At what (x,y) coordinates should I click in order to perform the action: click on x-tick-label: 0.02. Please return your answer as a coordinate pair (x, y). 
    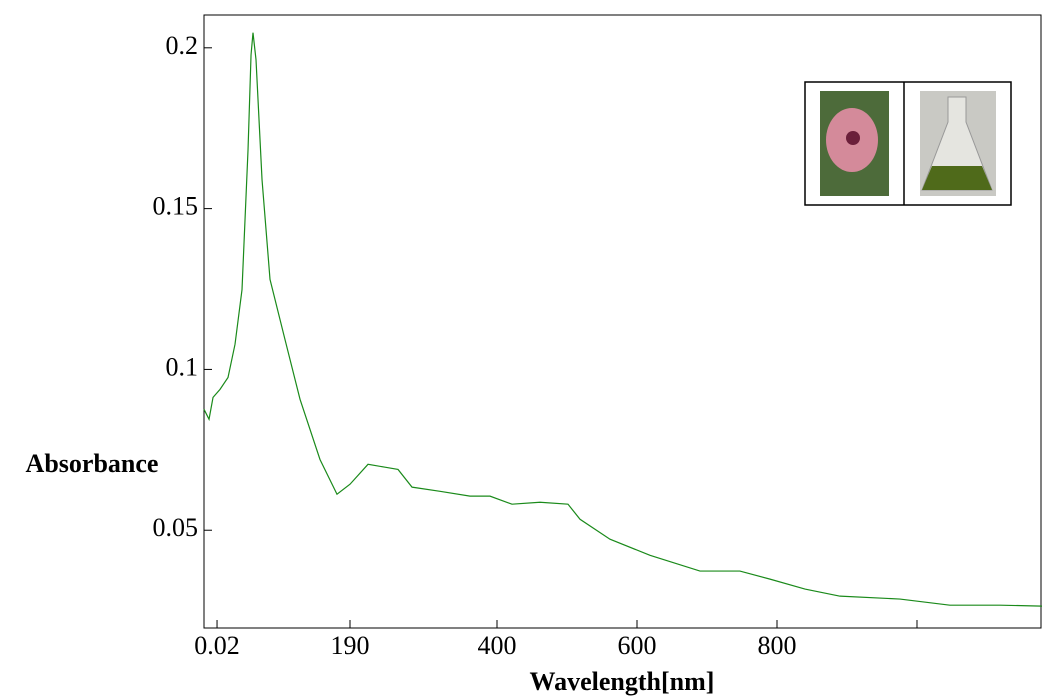
    Looking at the image, I should click on (217, 645).